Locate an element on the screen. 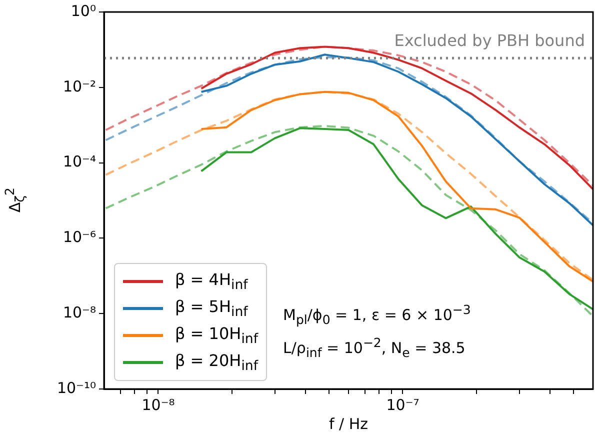  y-tick-label: 10⁻¹⁰ is located at coordinates (76, 387).